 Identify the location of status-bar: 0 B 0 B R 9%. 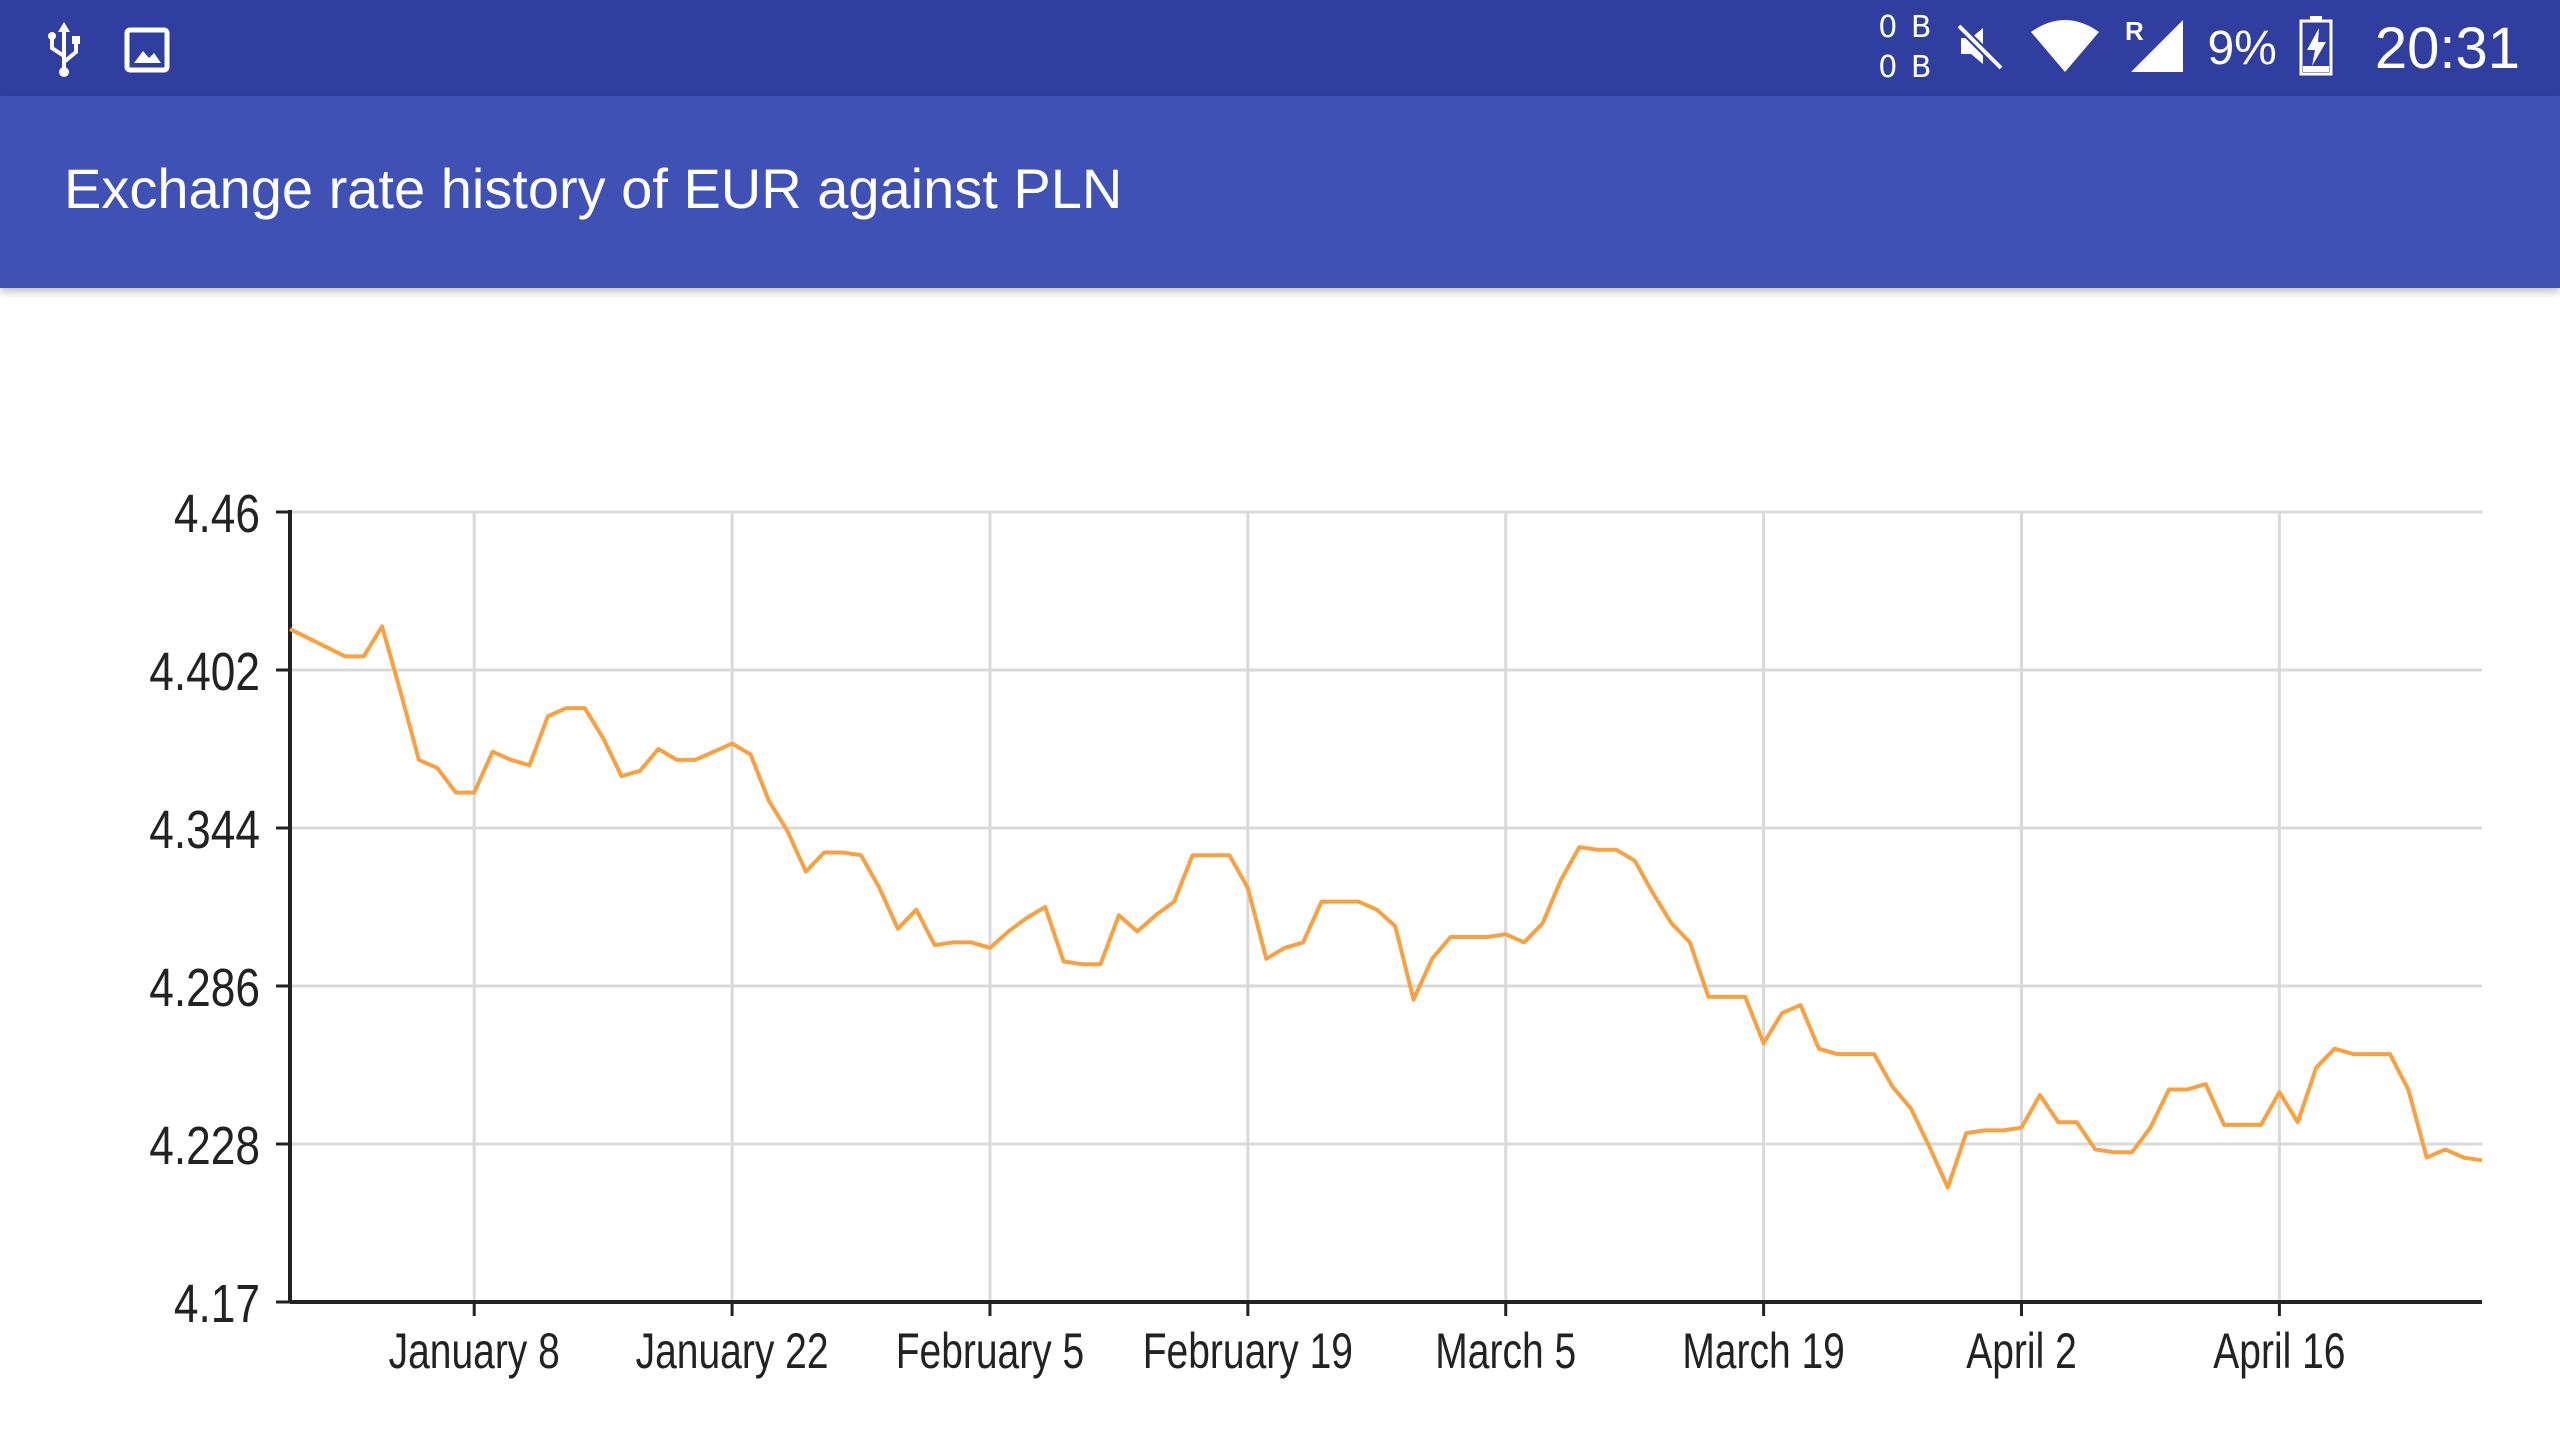
(1280, 48).